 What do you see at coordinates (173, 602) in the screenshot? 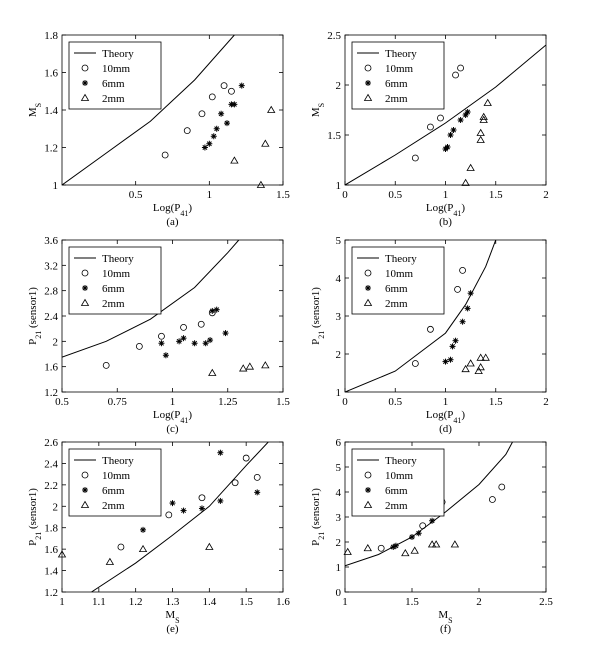
I see `x-tick-label: 1.3` at bounding box center [173, 602].